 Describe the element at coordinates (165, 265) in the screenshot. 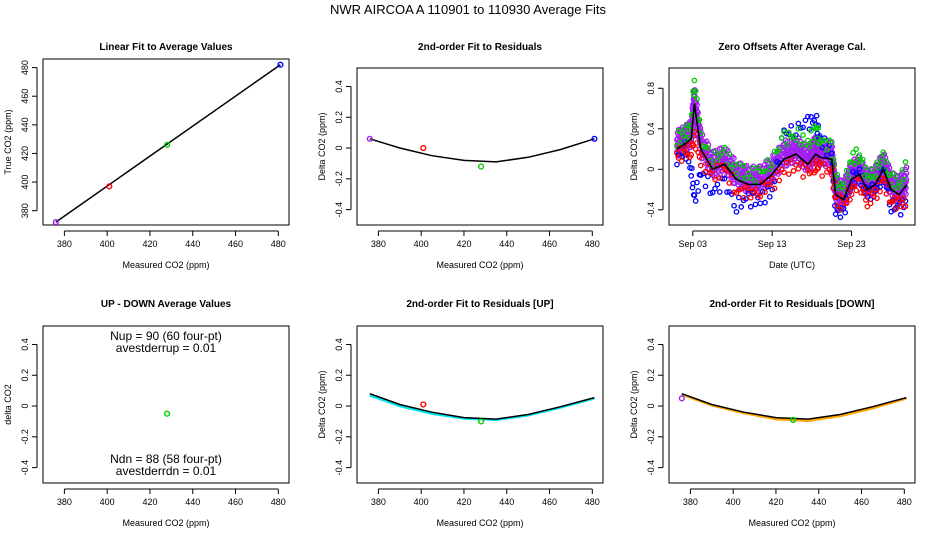

I see `x-axis-label: Measured CO2 (ppm)` at that location.